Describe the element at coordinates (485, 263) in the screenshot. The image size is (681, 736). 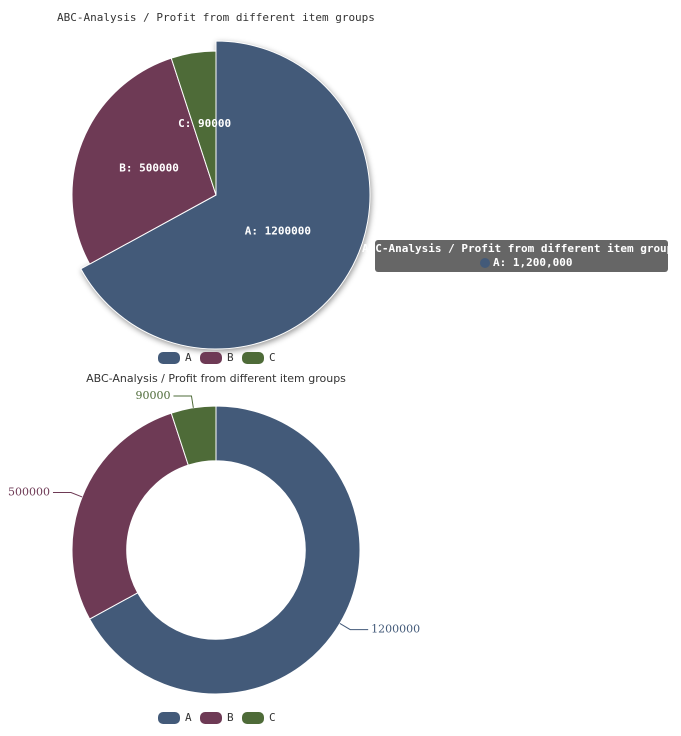
I see `tooltip-dot` at that location.